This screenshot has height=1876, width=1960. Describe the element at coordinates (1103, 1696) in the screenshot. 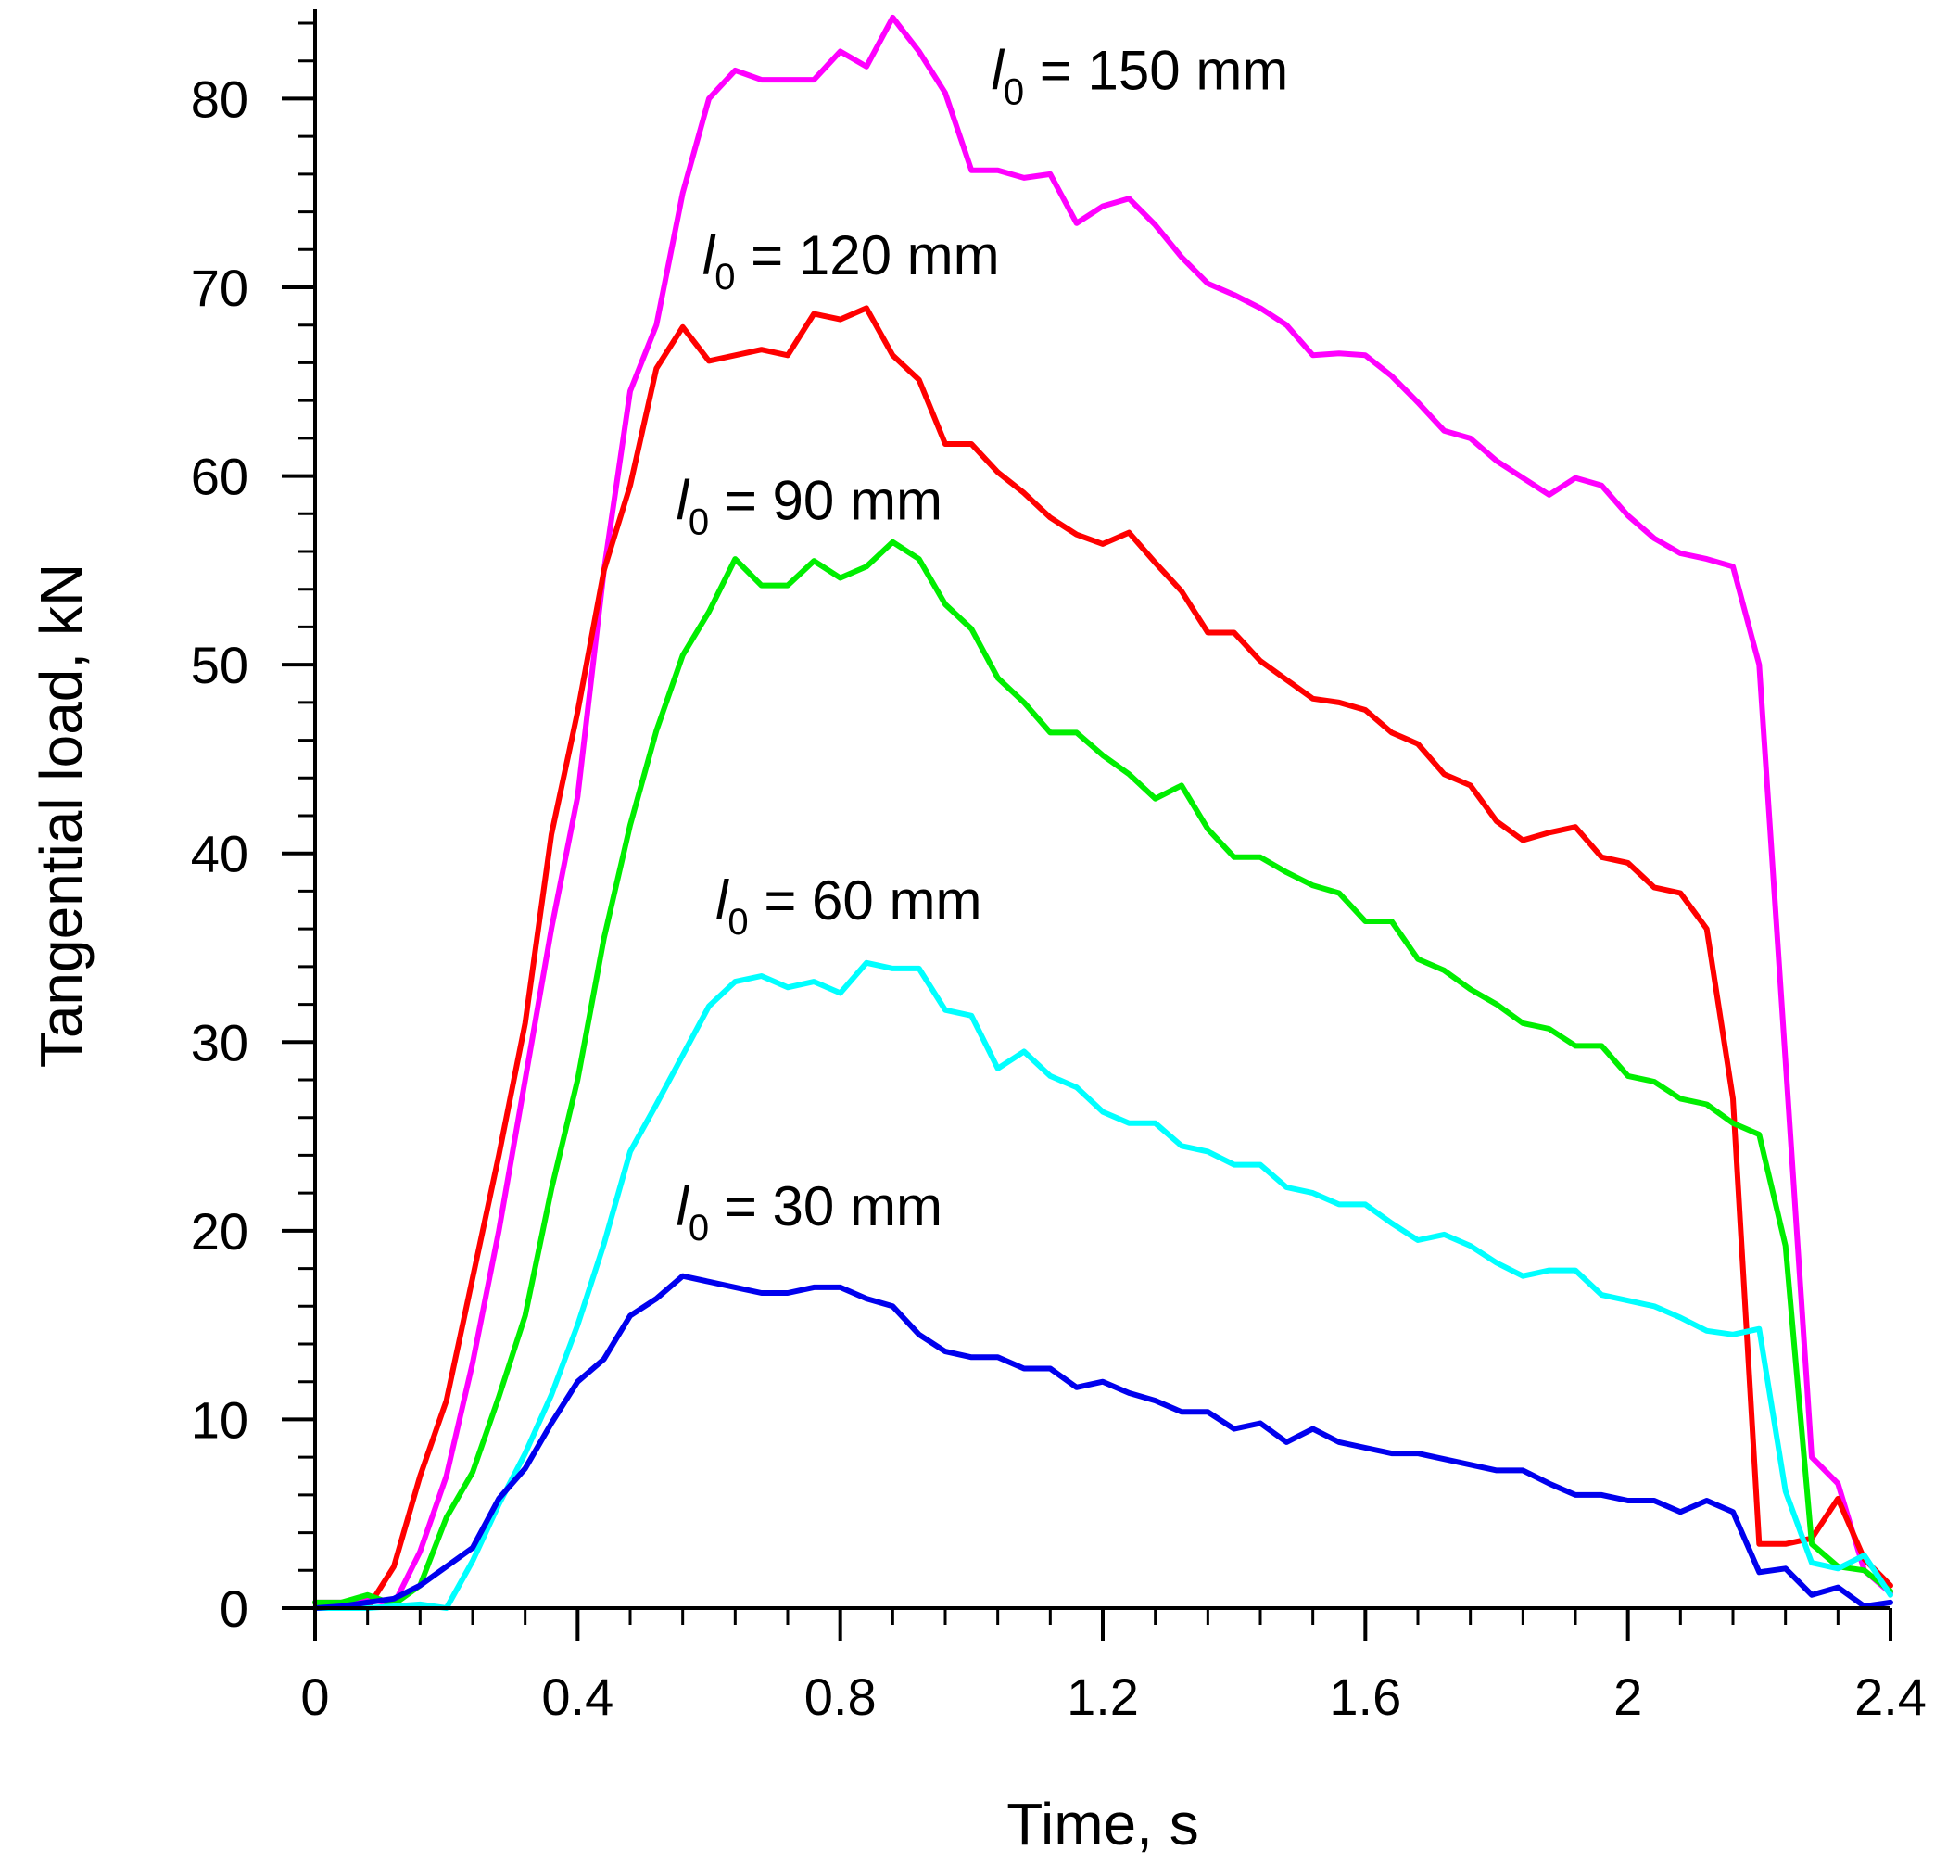

I see `x-tick-label: 1.2` at that location.